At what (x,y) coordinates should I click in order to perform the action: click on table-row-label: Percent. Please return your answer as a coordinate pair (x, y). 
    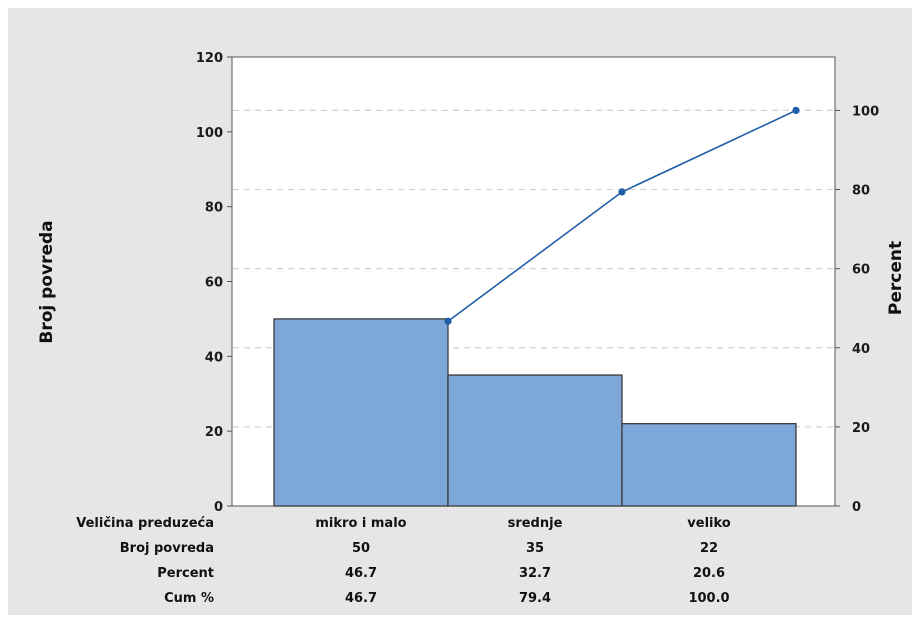
    Looking at the image, I should click on (185, 573).